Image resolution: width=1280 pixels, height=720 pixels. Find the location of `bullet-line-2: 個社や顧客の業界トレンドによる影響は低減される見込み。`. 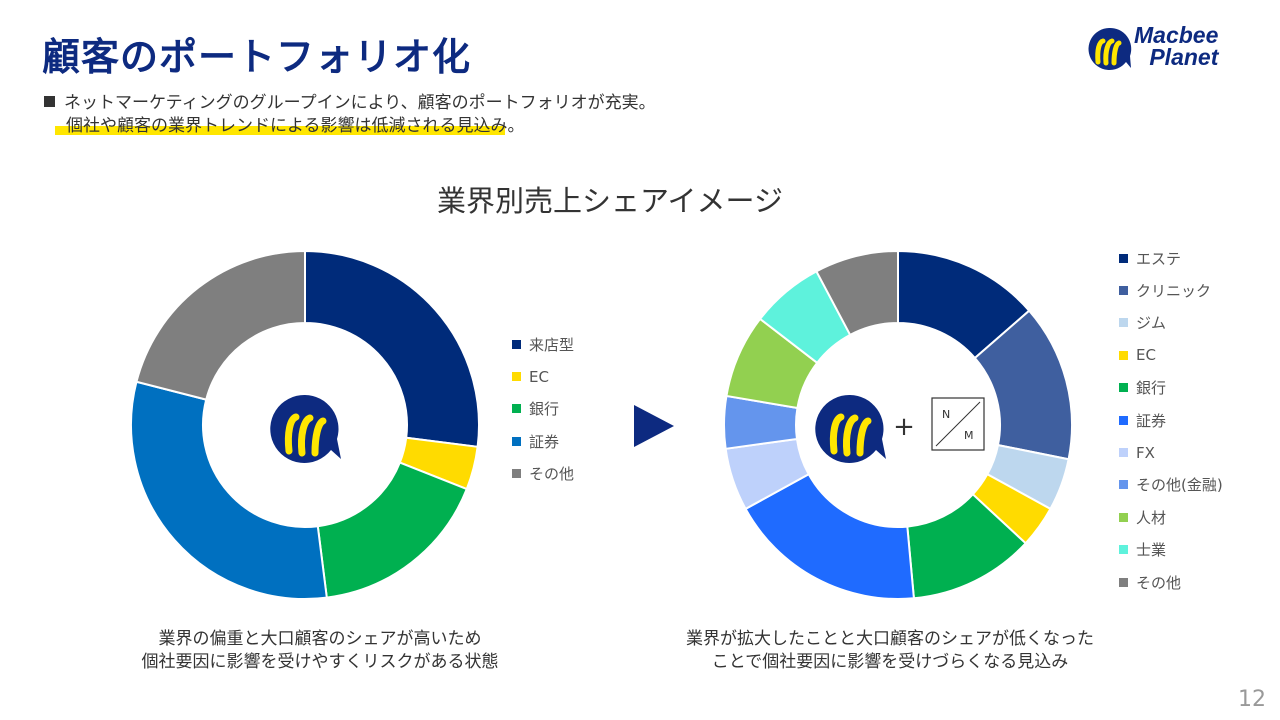

bullet-line-2: 個社や顧客の業界トレンドによる影響は低減される見込み。 is located at coordinates (295, 126).